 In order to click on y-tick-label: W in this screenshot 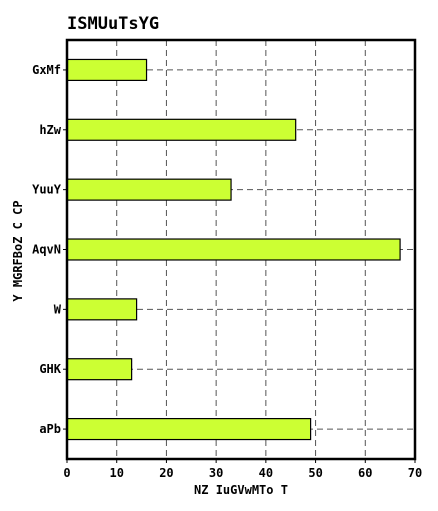, I will do `click(58, 309)`.